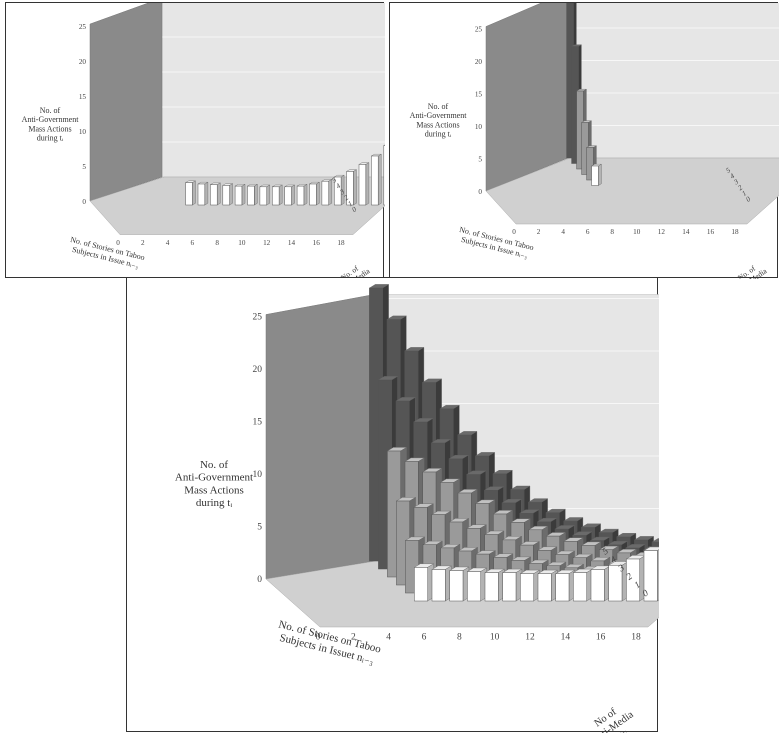 This screenshot has height=739, width=783. I want to click on z-axis-label: No. ofAnti-MediaActsduring tᵢ₋₃, so click(754, 269).